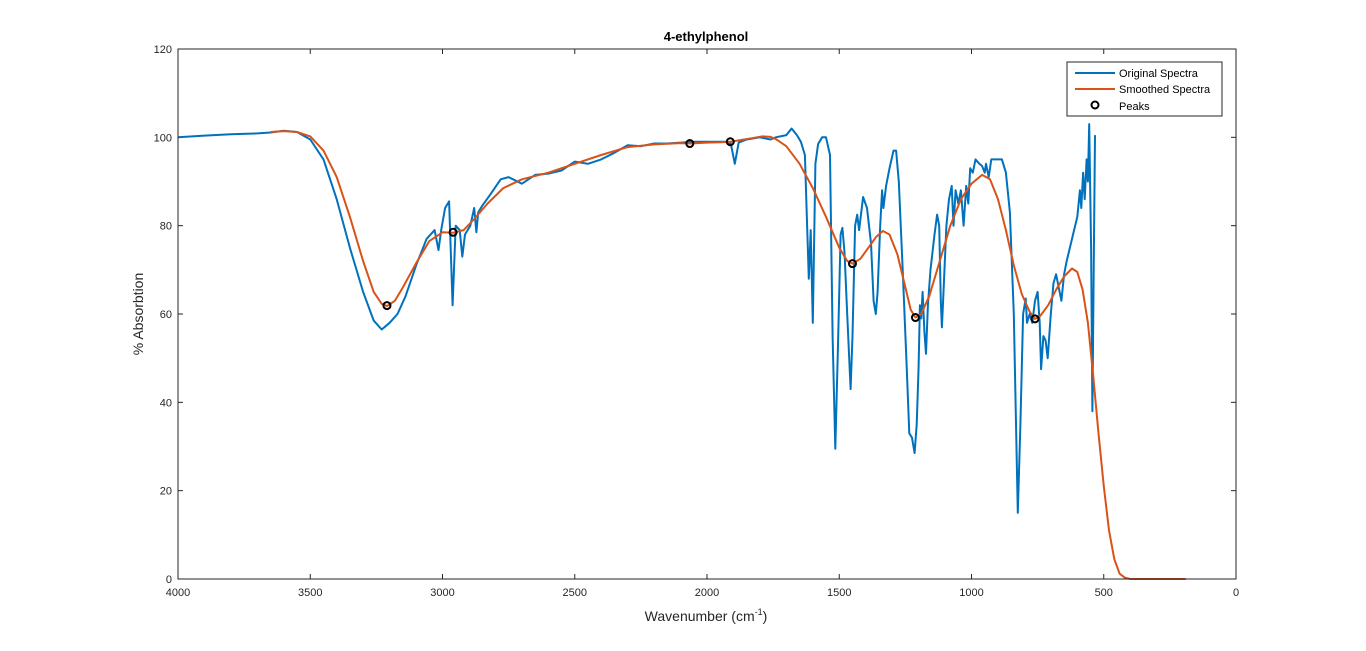 Image resolution: width=1366 pixels, height=651 pixels. I want to click on x-tick-label: 4000, so click(178, 593).